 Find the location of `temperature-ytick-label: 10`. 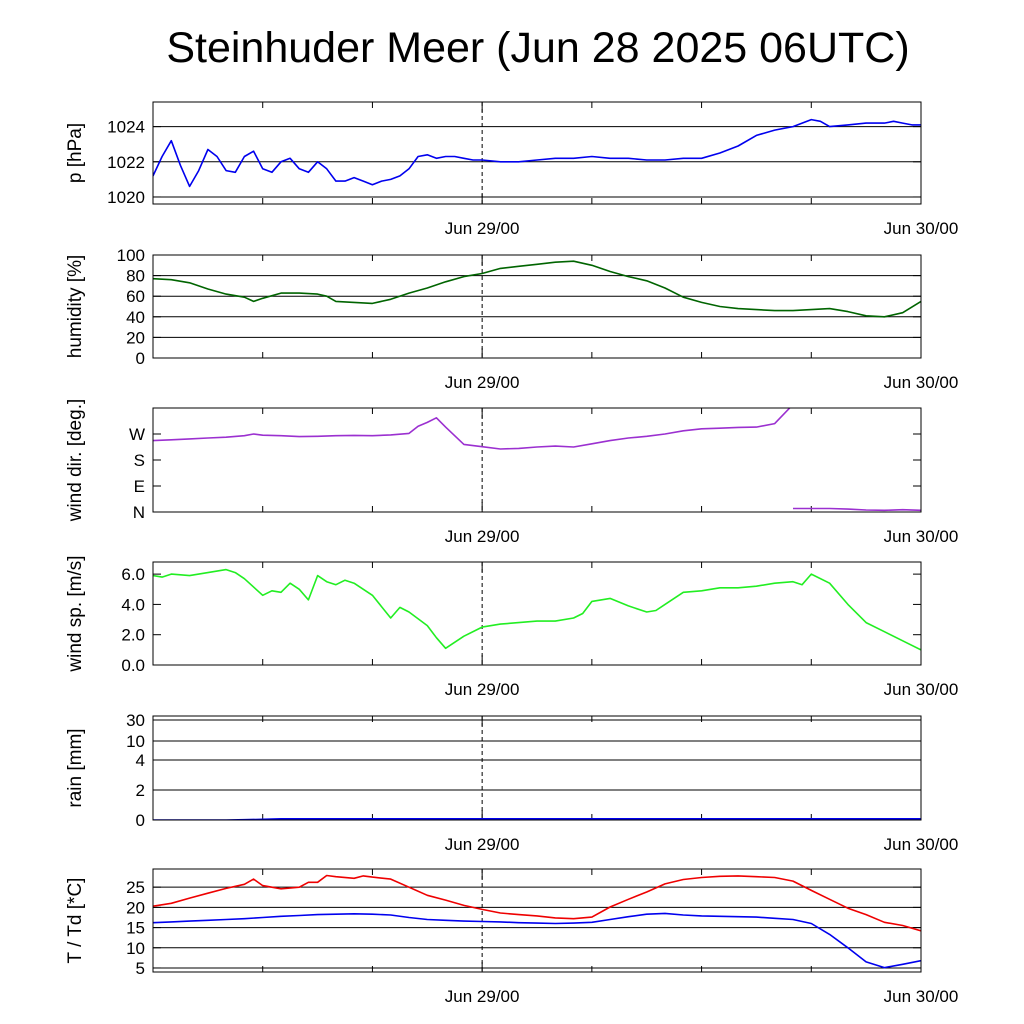

temperature-ytick-label: 10 is located at coordinates (135, 948).